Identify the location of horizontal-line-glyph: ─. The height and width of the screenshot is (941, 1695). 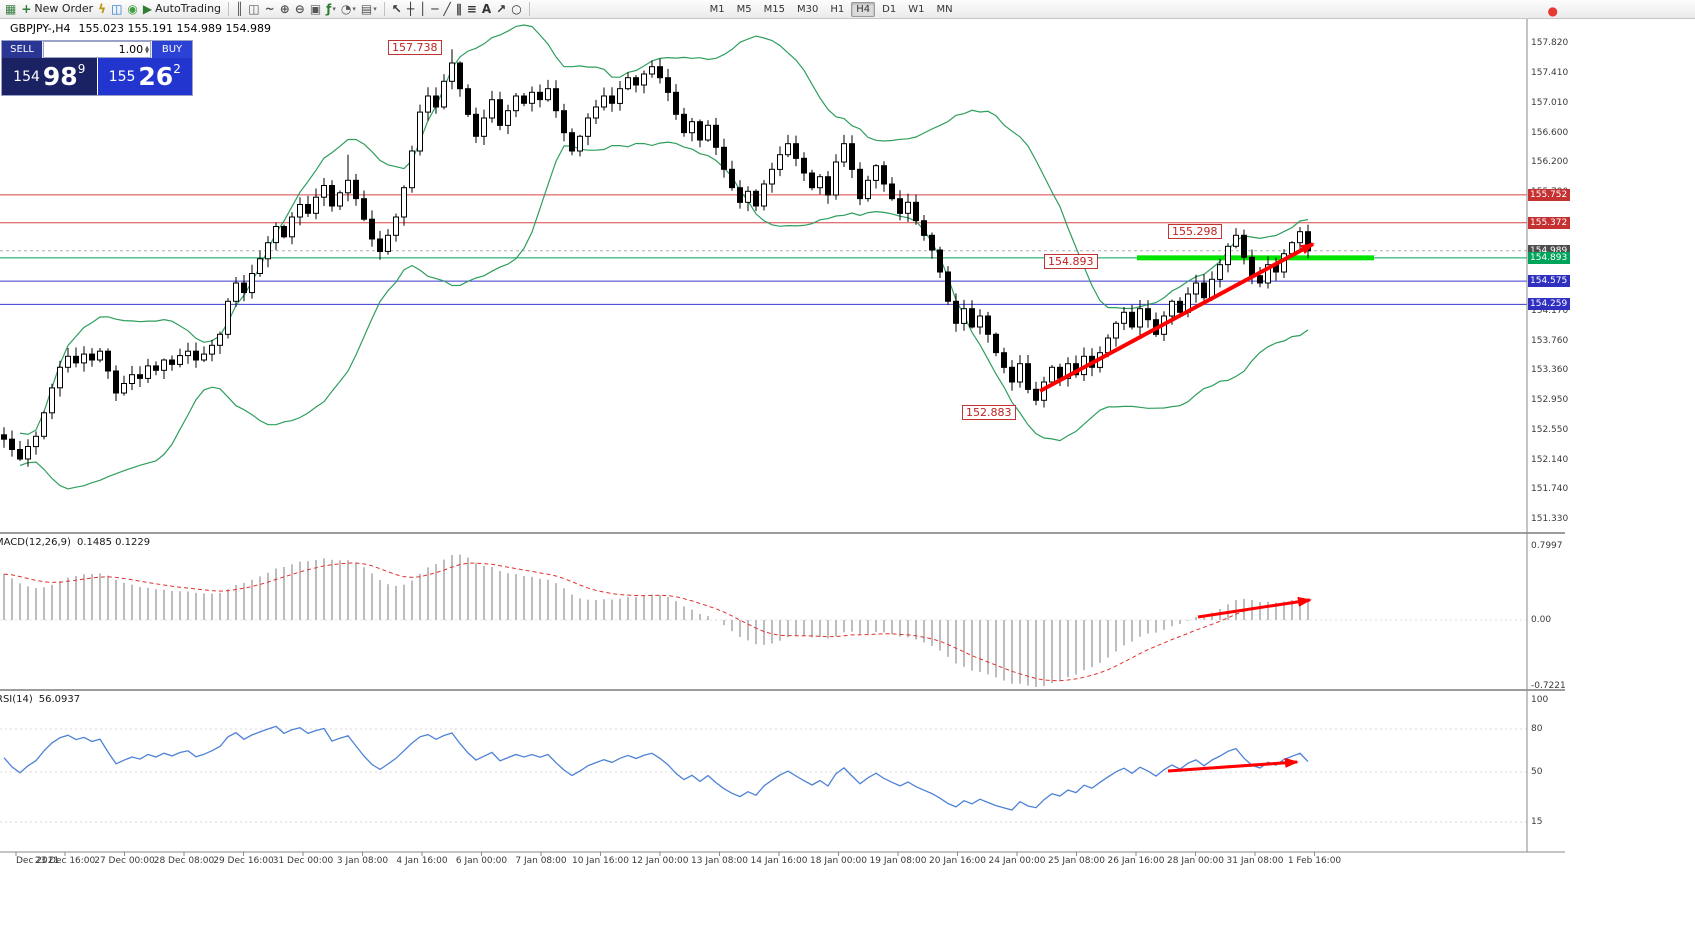
(435, 9).